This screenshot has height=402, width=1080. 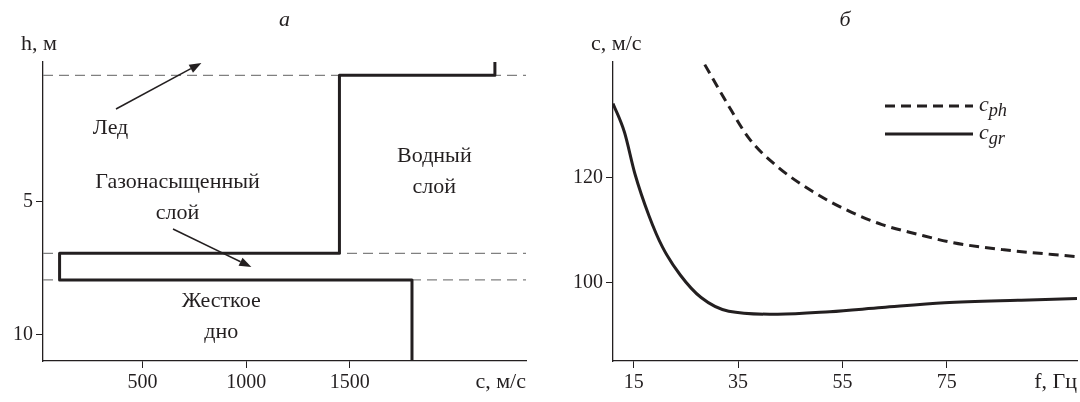 What do you see at coordinates (616, 42) in the screenshot?
I see `y-axis-title: c, м/с` at bounding box center [616, 42].